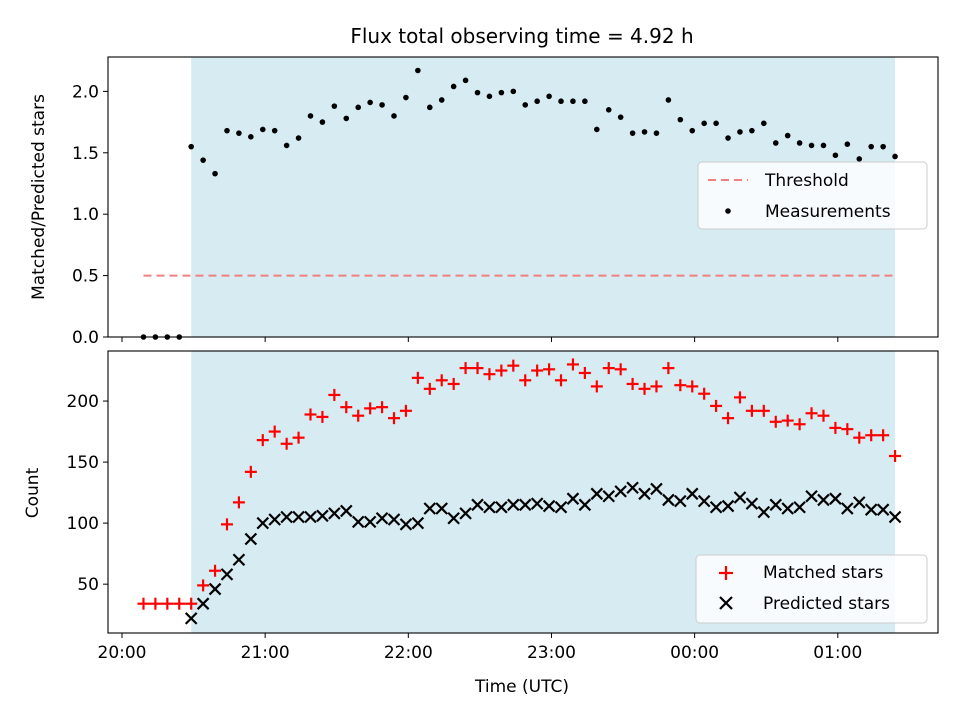 The width and height of the screenshot is (960, 720). What do you see at coordinates (85, 277) in the screenshot?
I see `y-tick-label: 0.5` at bounding box center [85, 277].